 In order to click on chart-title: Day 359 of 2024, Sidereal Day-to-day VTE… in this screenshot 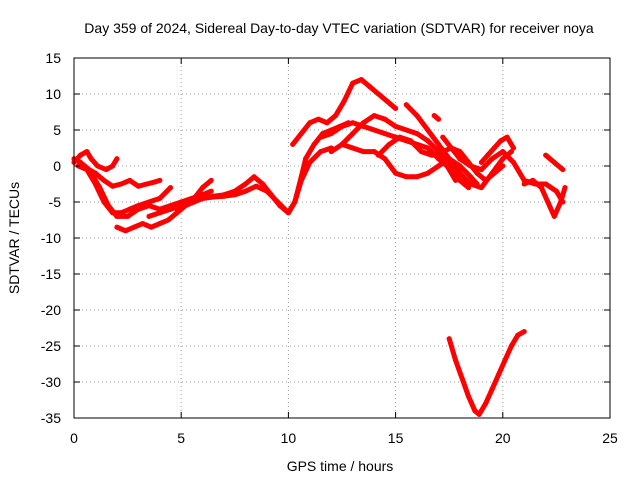, I will do `click(339, 28)`.